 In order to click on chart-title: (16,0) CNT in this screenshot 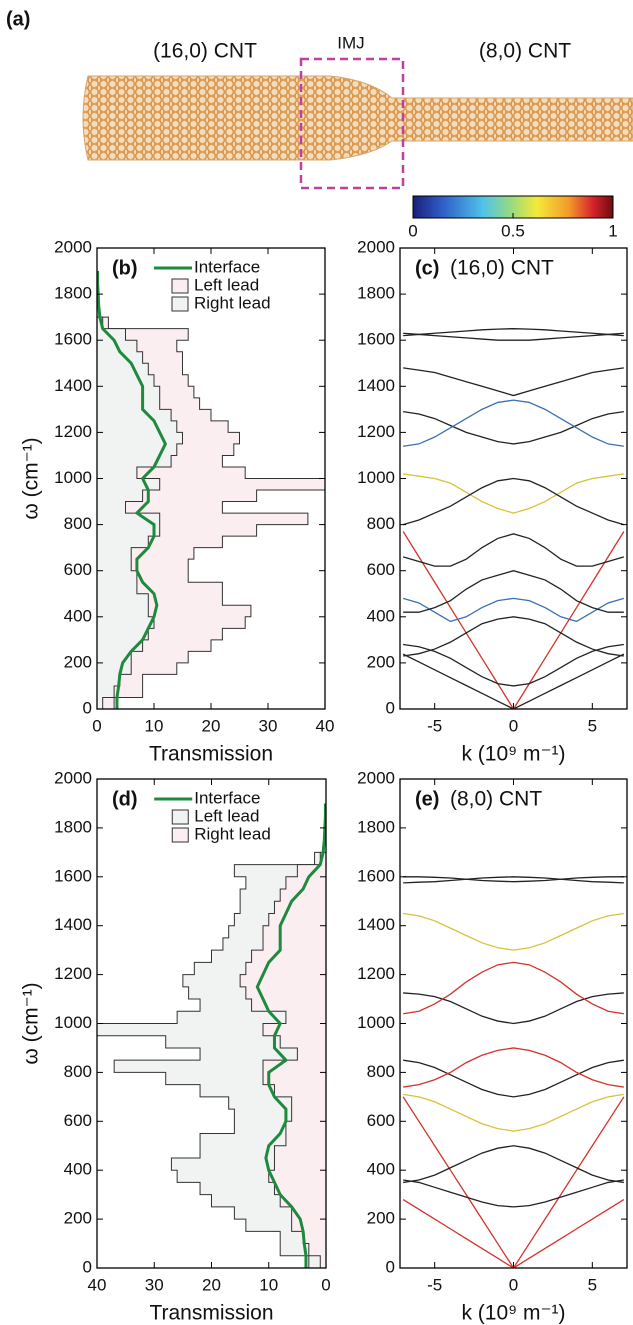, I will do `click(502, 268)`.